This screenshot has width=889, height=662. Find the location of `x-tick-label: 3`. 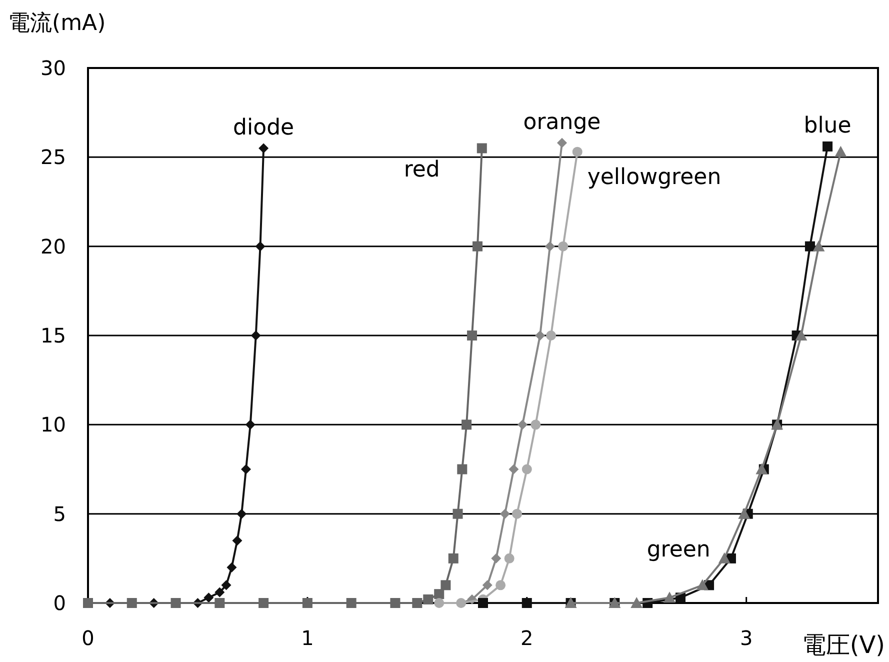

x-tick-label: 3 is located at coordinates (746, 638).